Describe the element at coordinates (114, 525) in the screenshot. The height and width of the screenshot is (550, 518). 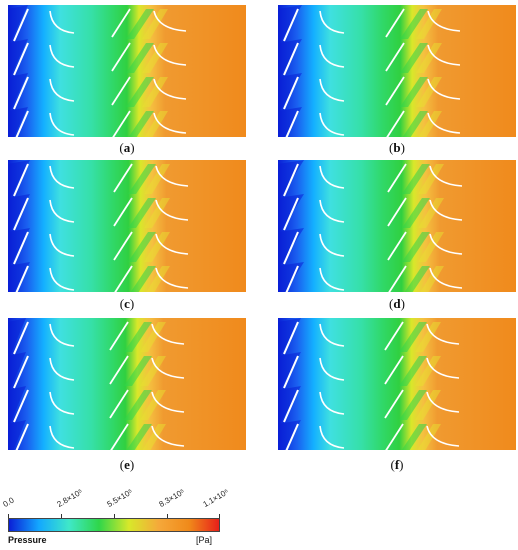
I see `color-bar` at that location.